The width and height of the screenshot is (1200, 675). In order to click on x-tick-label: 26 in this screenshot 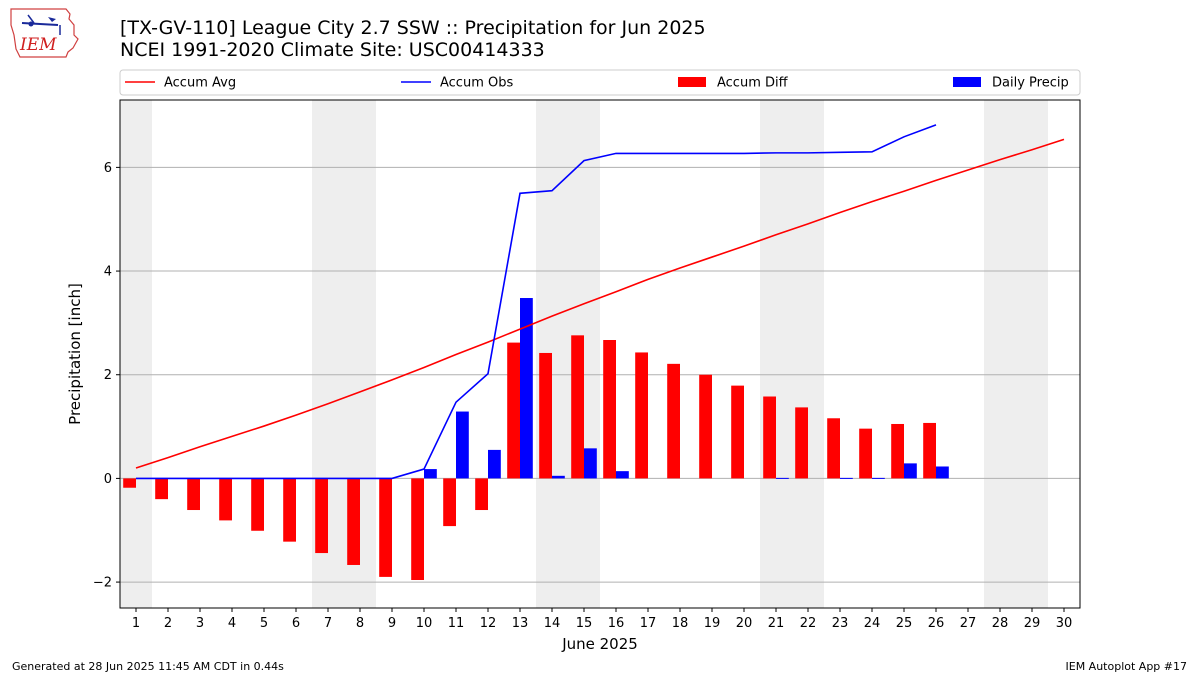, I will do `click(936, 623)`.